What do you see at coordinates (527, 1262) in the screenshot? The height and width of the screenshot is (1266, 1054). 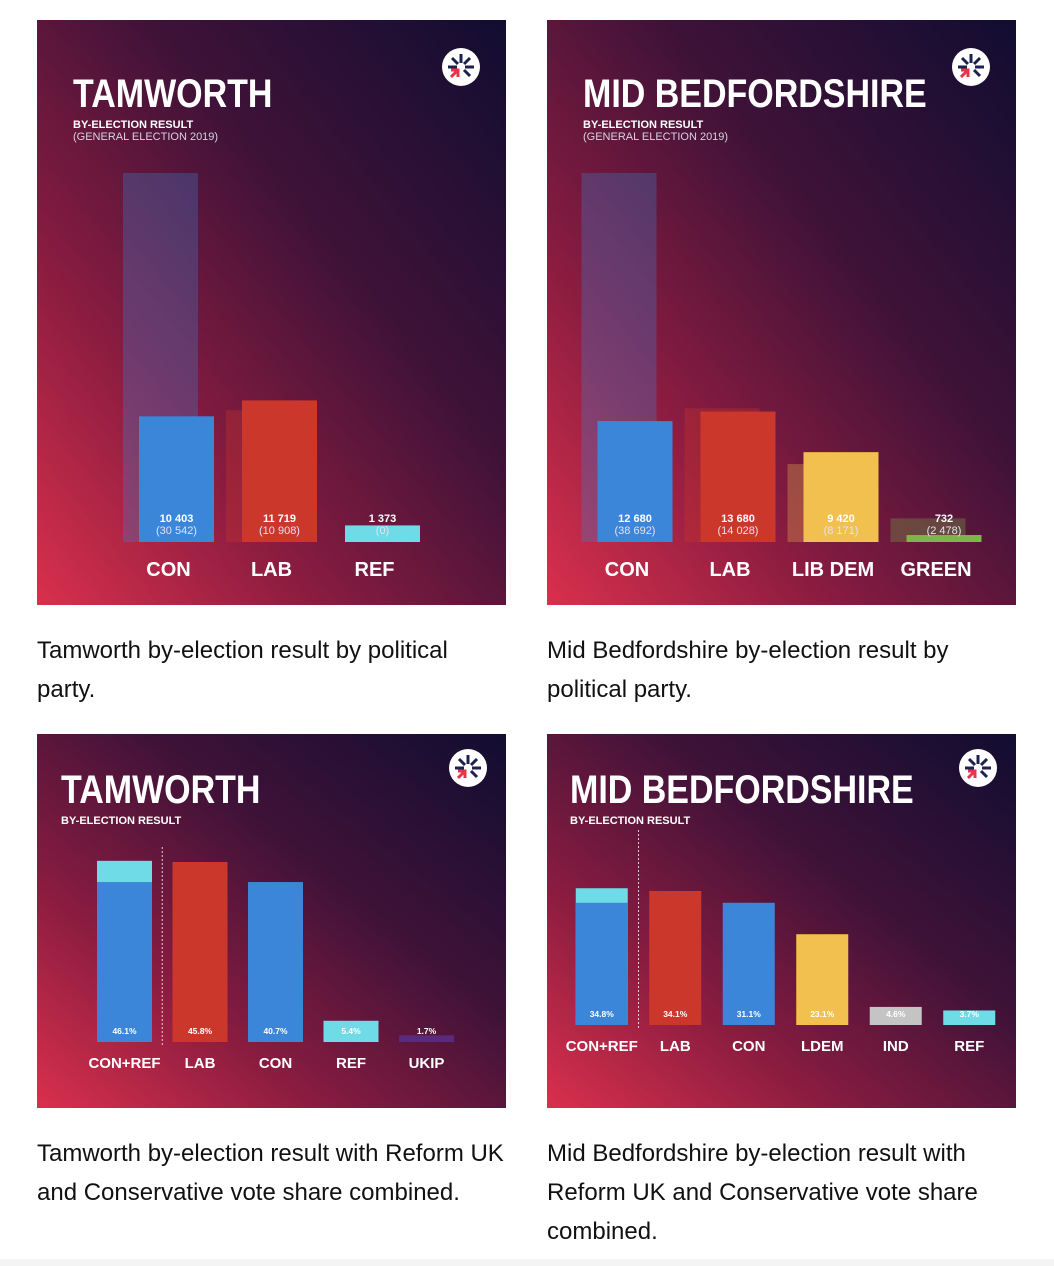 I see `footer-strip` at bounding box center [527, 1262].